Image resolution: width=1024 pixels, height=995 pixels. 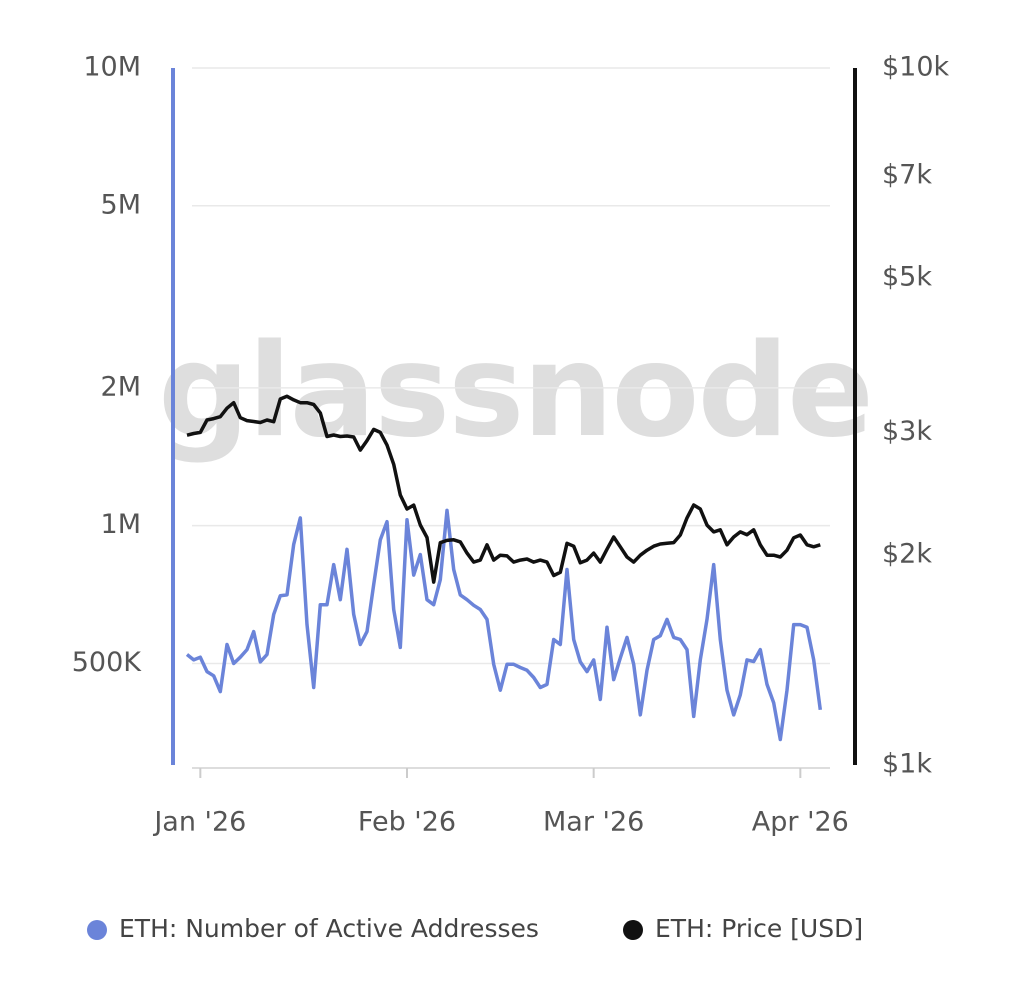 What do you see at coordinates (800, 822) in the screenshot?
I see `x-tick-label: Apr '26` at bounding box center [800, 822].